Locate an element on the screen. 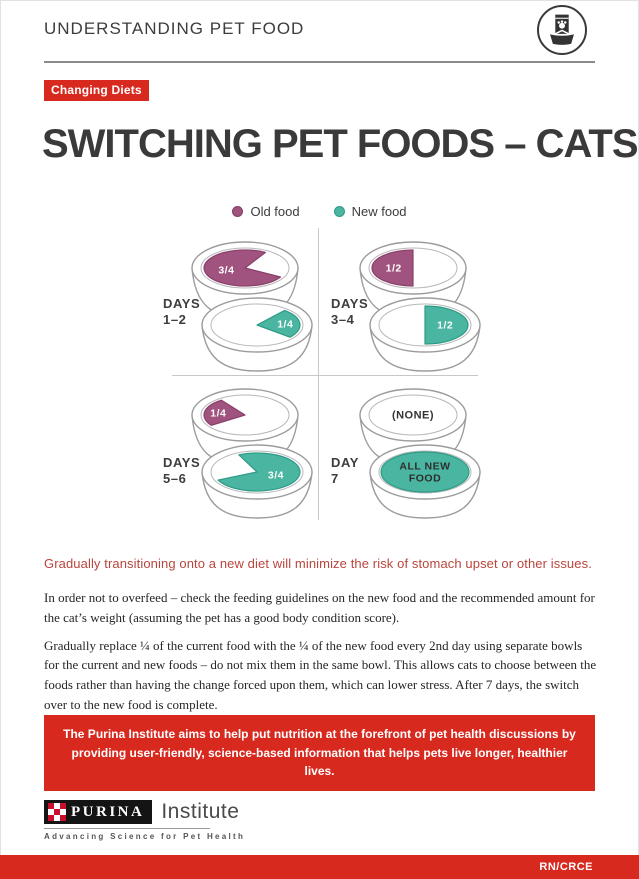 Image resolution: width=639 pixels, height=879 pixels. quadrant-days-5–6: 1/4 3/4 DAYS 5–6 is located at coordinates (234, 448).